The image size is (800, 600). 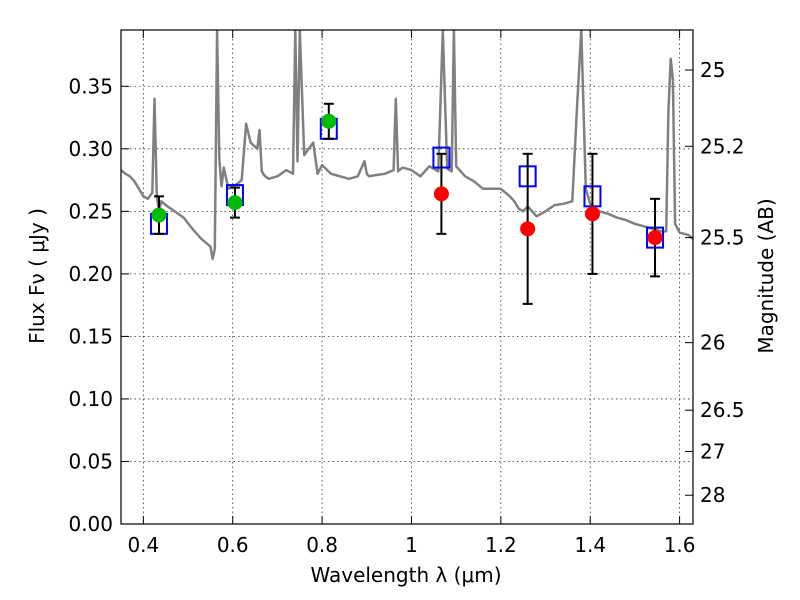 What do you see at coordinates (90, 461) in the screenshot?
I see `y-tick-label: 0.05` at bounding box center [90, 461].